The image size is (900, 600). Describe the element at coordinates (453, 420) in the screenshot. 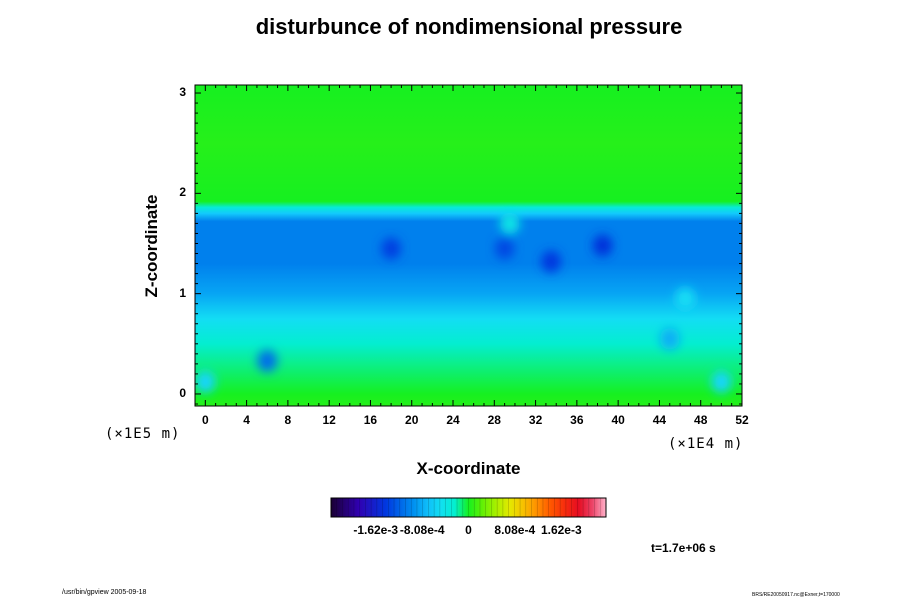

I see `x-tick-label: 24` at that location.